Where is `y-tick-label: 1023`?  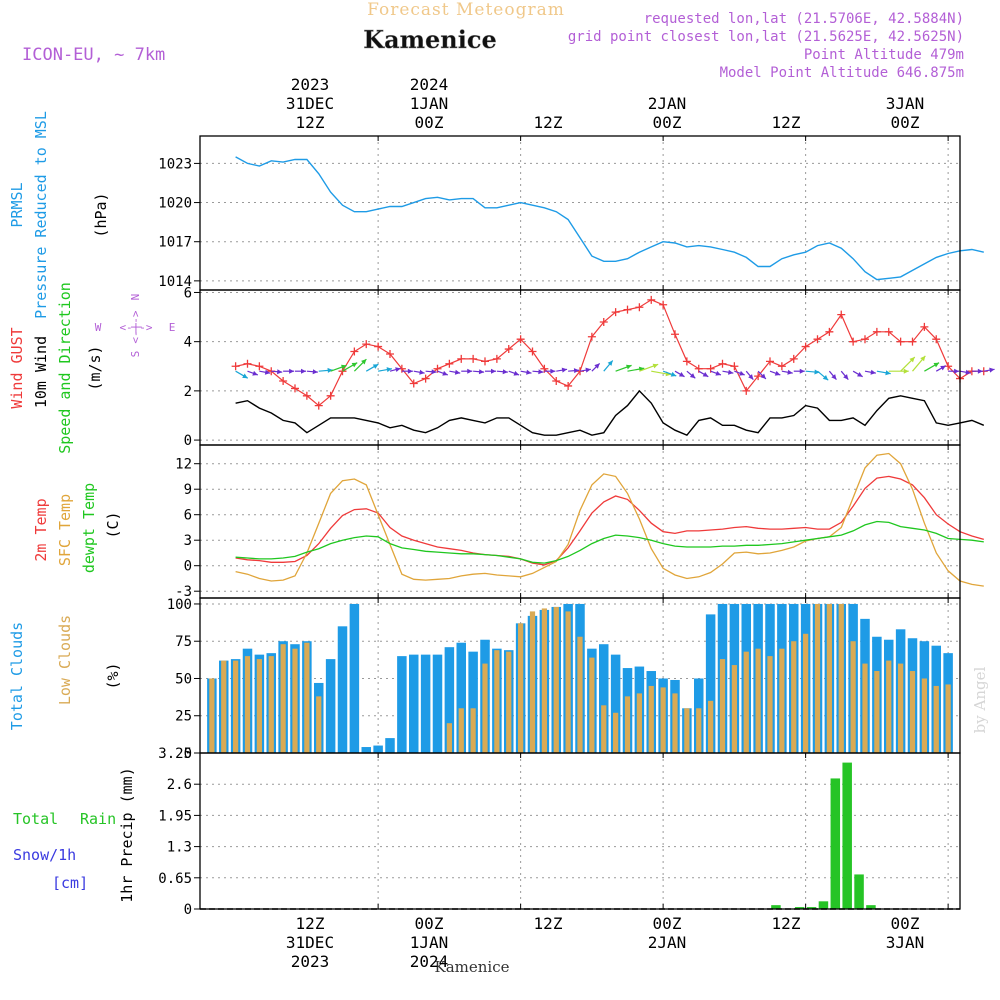
y-tick-label: 1023 is located at coordinates (175, 164).